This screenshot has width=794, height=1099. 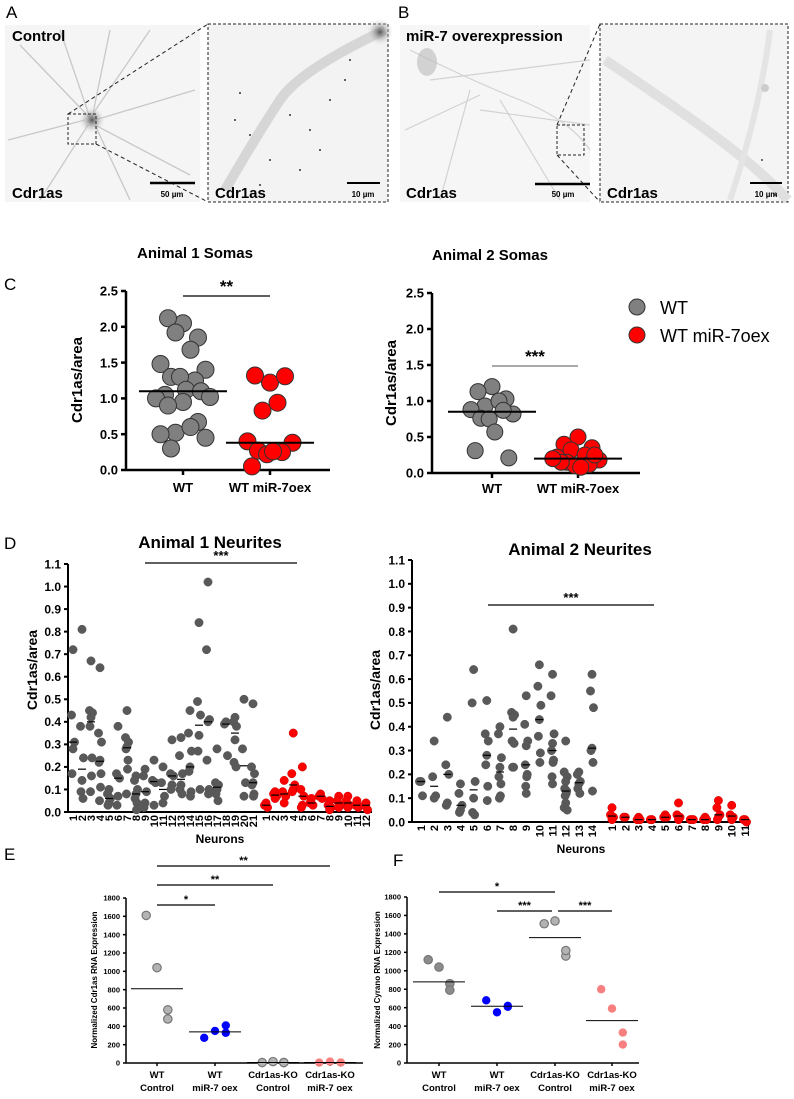 I want to click on neuron-tick-label: 2, so click(x=83, y=818).